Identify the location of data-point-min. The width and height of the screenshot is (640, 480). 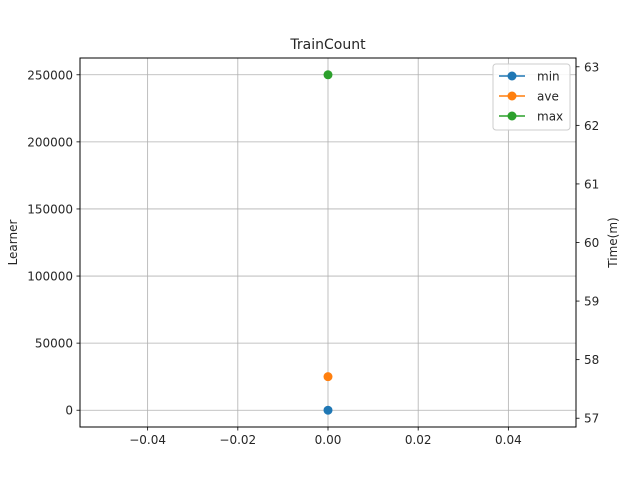
(328, 410).